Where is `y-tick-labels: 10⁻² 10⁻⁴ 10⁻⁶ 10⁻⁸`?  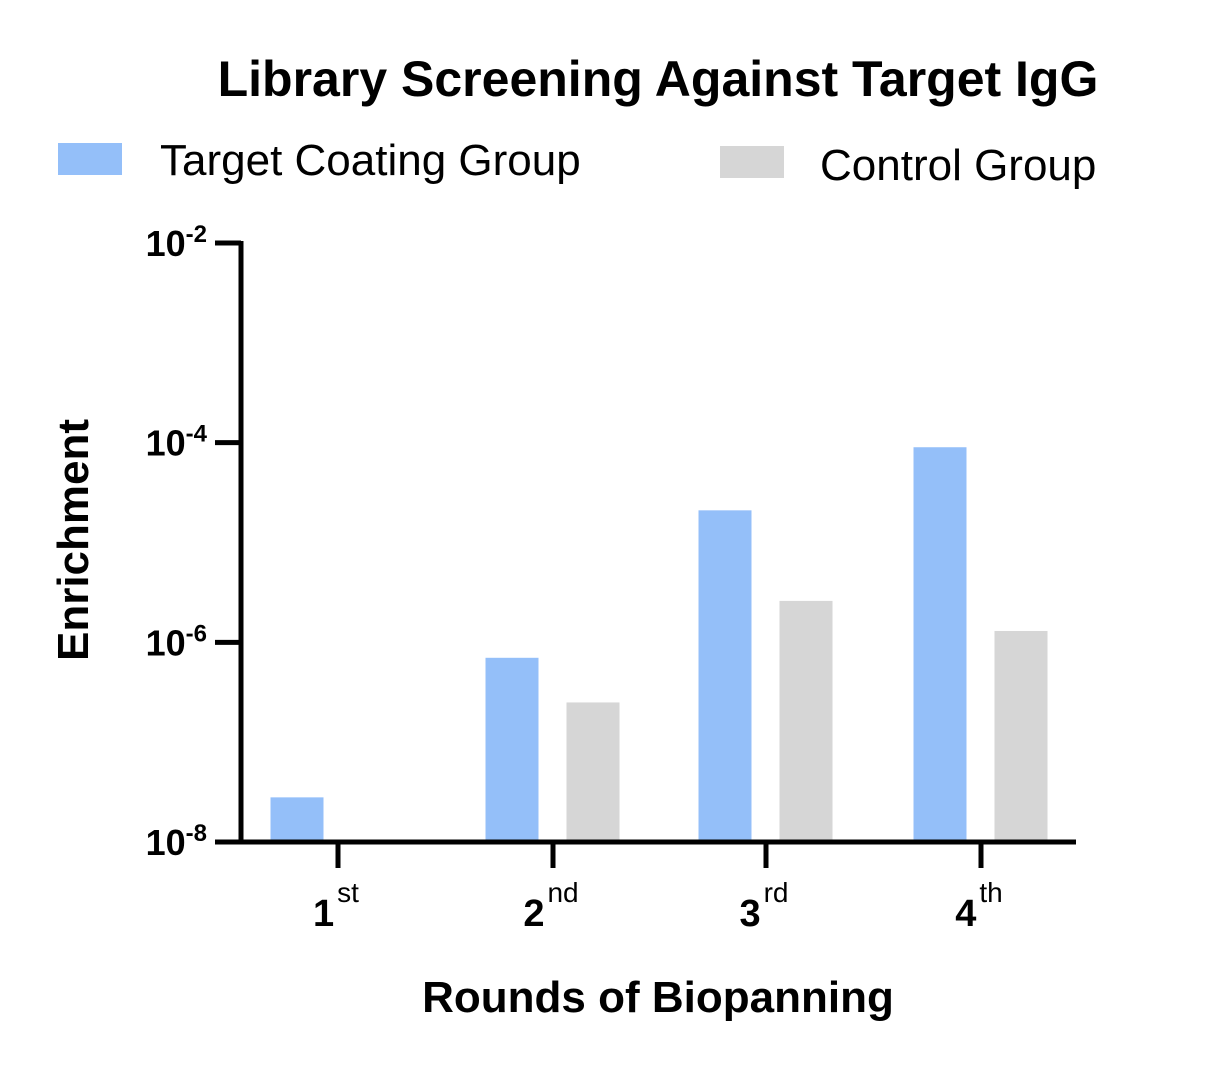 y-tick-labels: 10⁻² 10⁻⁴ 10⁻⁶ 10⁻⁸ is located at coordinates (177, 542).